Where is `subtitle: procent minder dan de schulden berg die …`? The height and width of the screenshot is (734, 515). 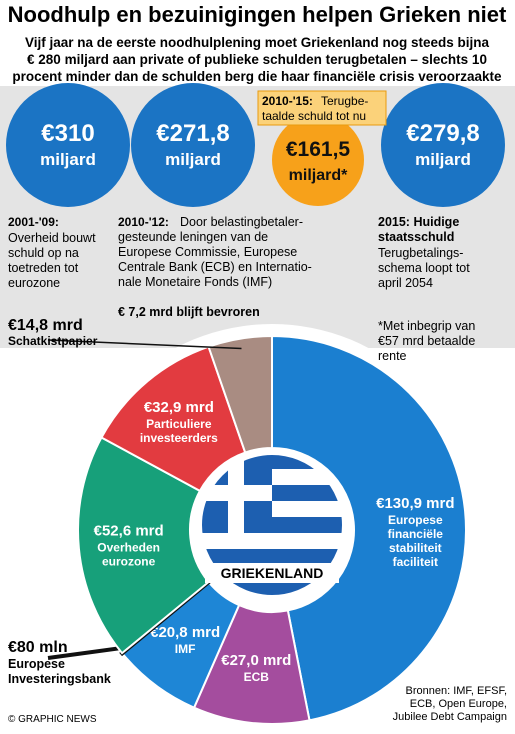
subtitle: procent minder dan de schulden berg die … is located at coordinates (257, 76).